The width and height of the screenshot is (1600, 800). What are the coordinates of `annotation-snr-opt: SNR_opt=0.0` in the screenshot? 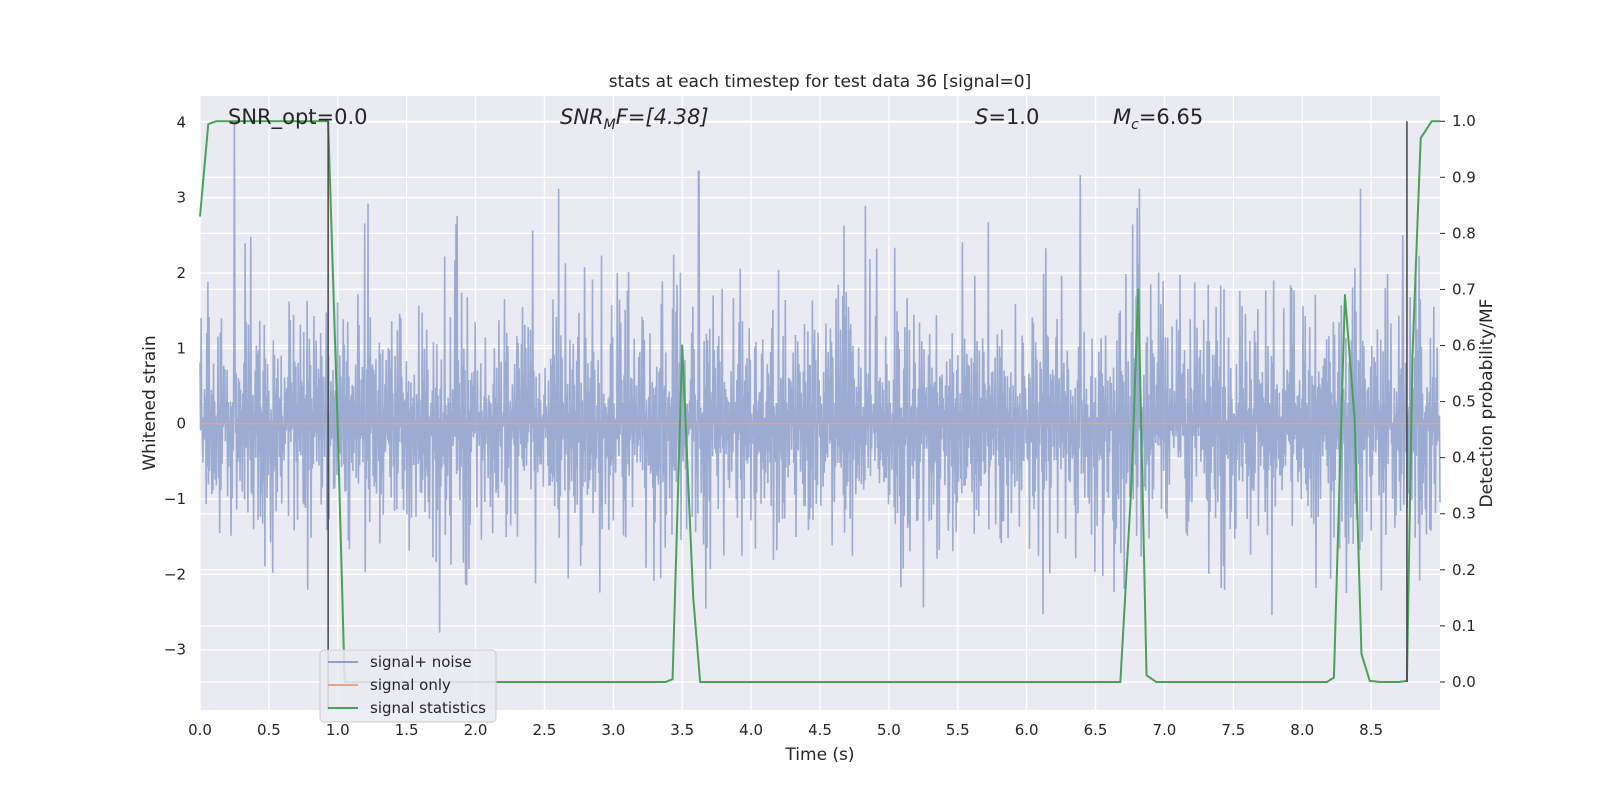 It's located at (298, 117).